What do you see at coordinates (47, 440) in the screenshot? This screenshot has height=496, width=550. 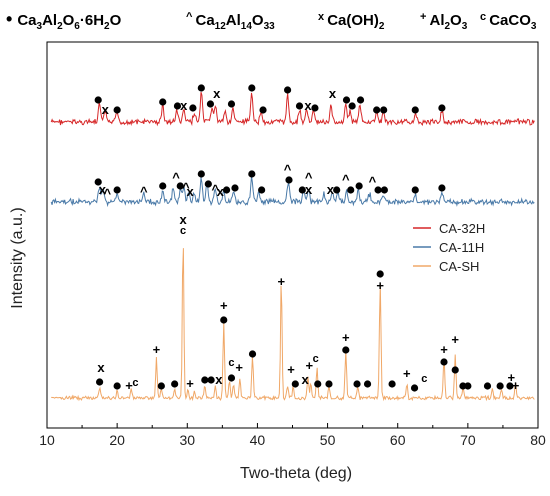 I see `x-tick-label: 10` at bounding box center [47, 440].